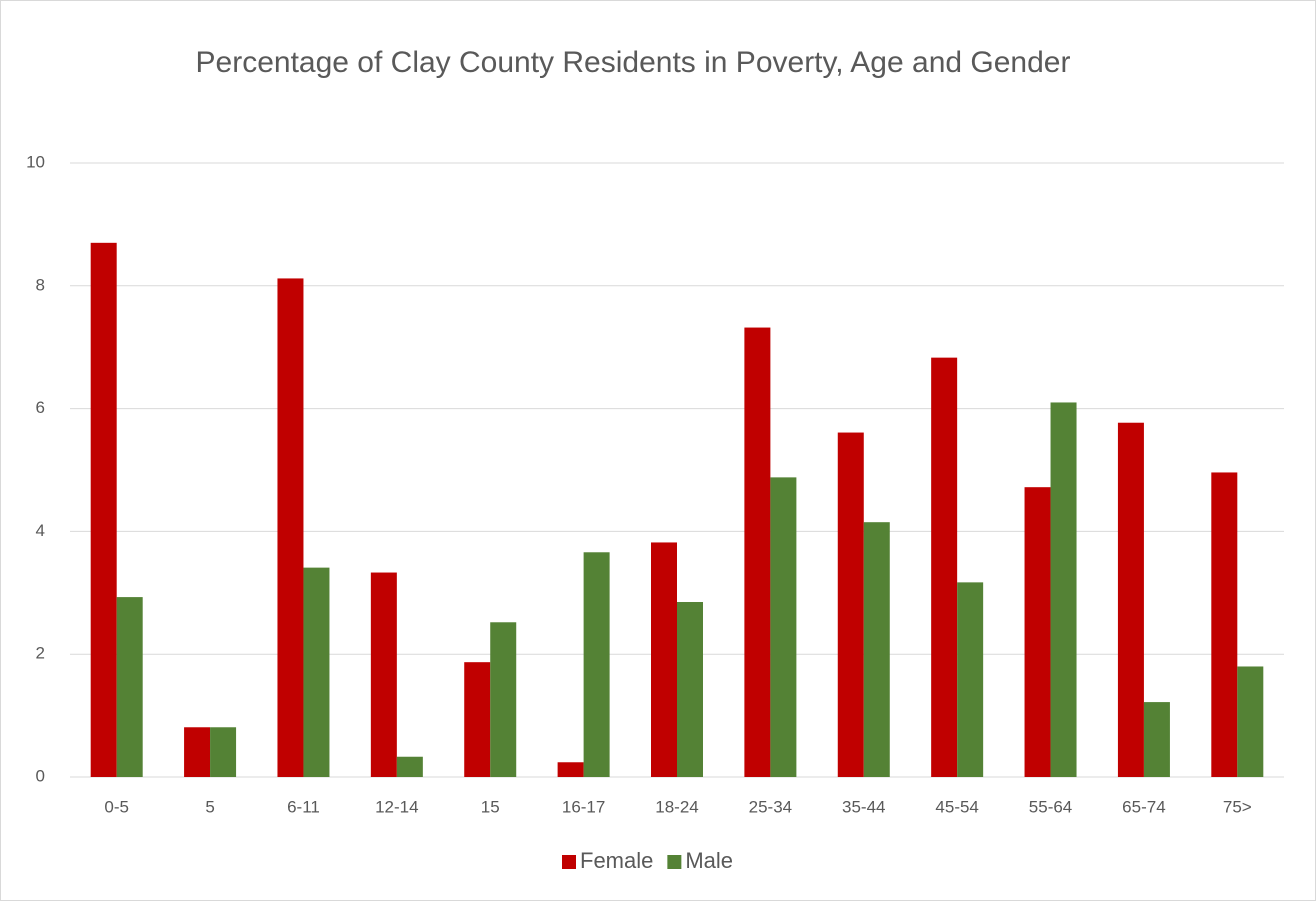  What do you see at coordinates (709, 860) in the screenshot?
I see `legend-label: Male` at bounding box center [709, 860].